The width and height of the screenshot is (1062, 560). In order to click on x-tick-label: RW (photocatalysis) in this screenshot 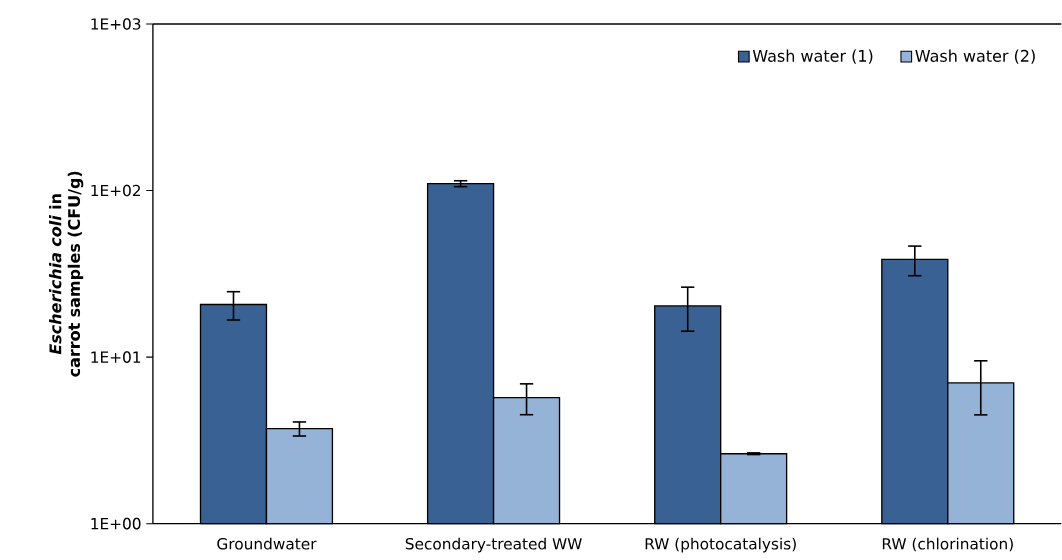, I will do `click(720, 545)`.